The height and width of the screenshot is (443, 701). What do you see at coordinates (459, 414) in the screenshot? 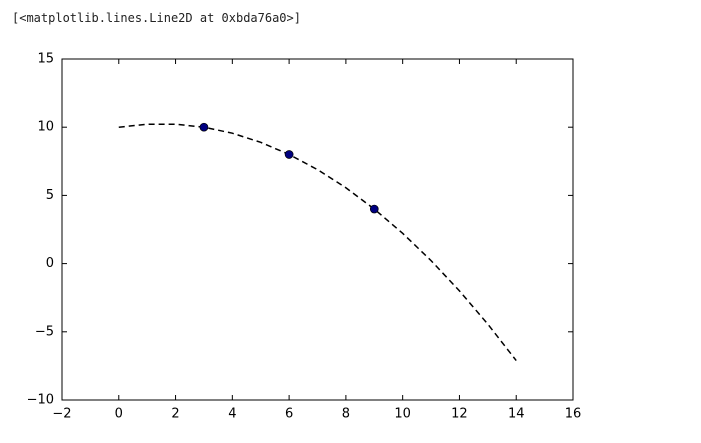
I see `x-tick-label: 12` at bounding box center [459, 414].